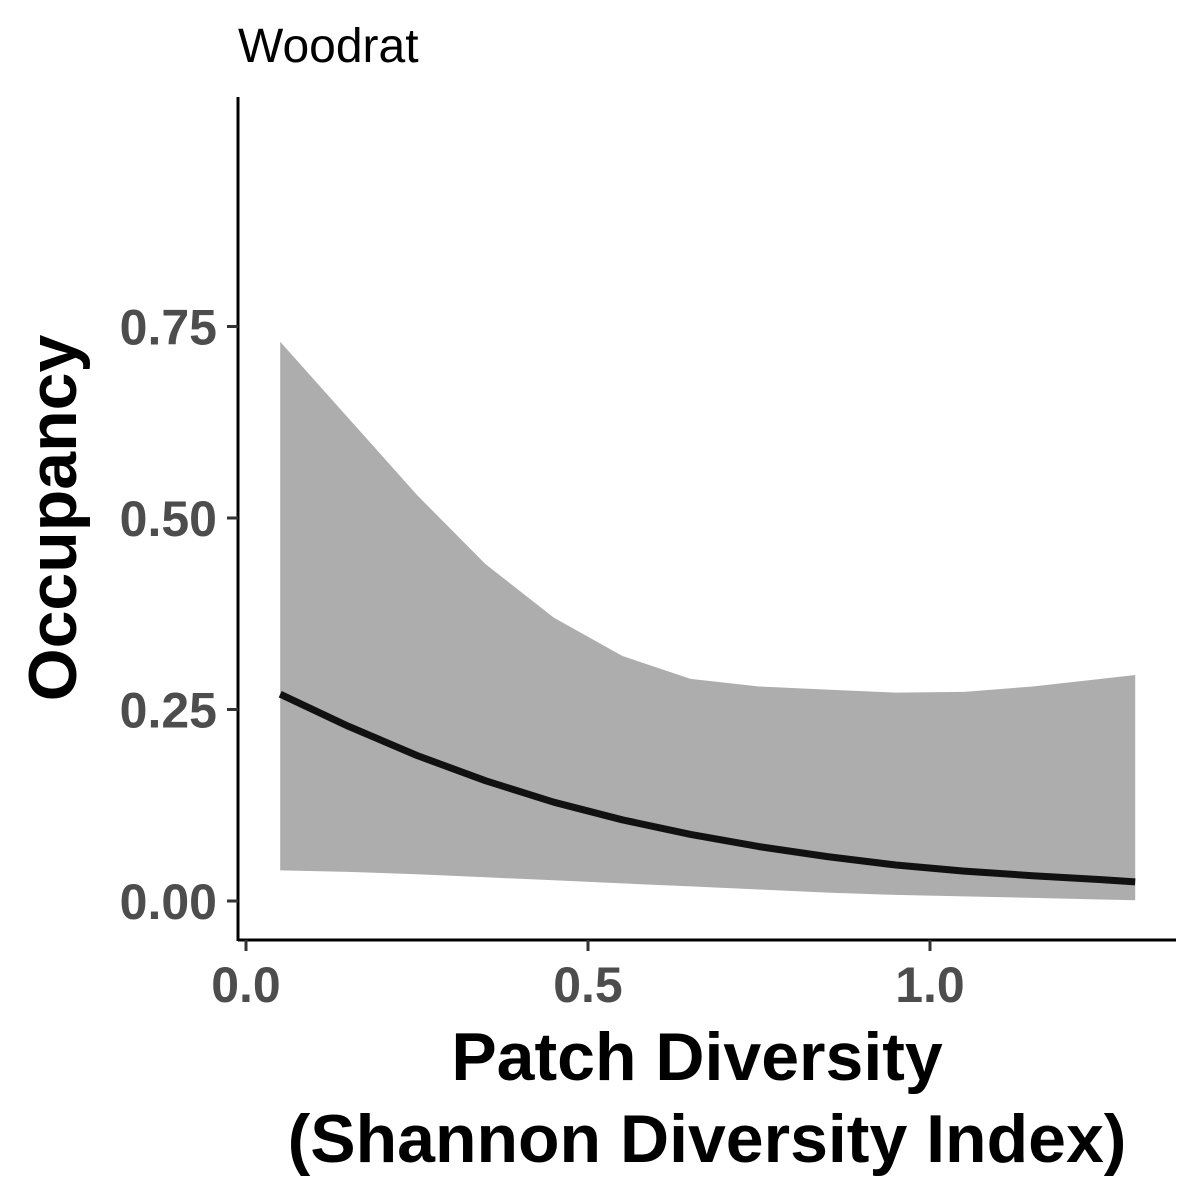 This screenshot has height=1200, width=1200. What do you see at coordinates (53, 518) in the screenshot?
I see `y-axis-title: Occupancy` at bounding box center [53, 518].